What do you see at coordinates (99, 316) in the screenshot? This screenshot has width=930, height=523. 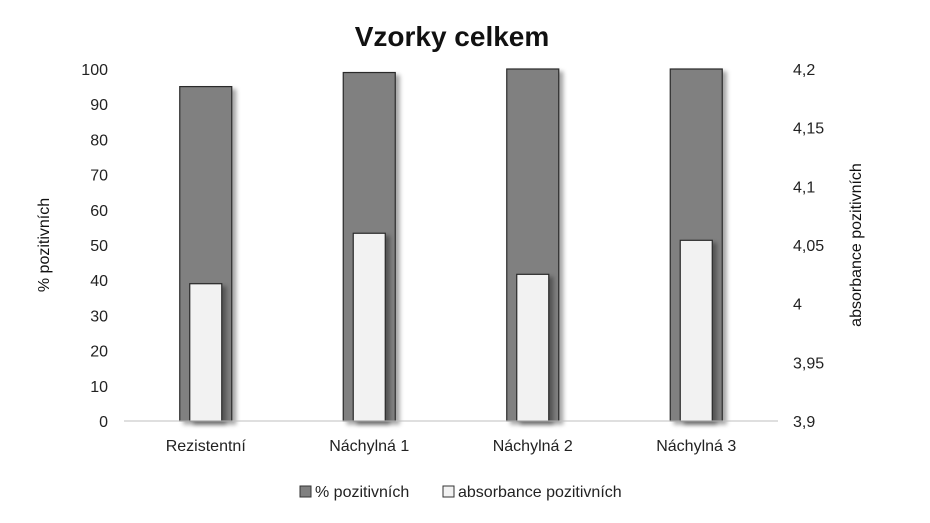 I see `left-tick-label: 30` at bounding box center [99, 316].